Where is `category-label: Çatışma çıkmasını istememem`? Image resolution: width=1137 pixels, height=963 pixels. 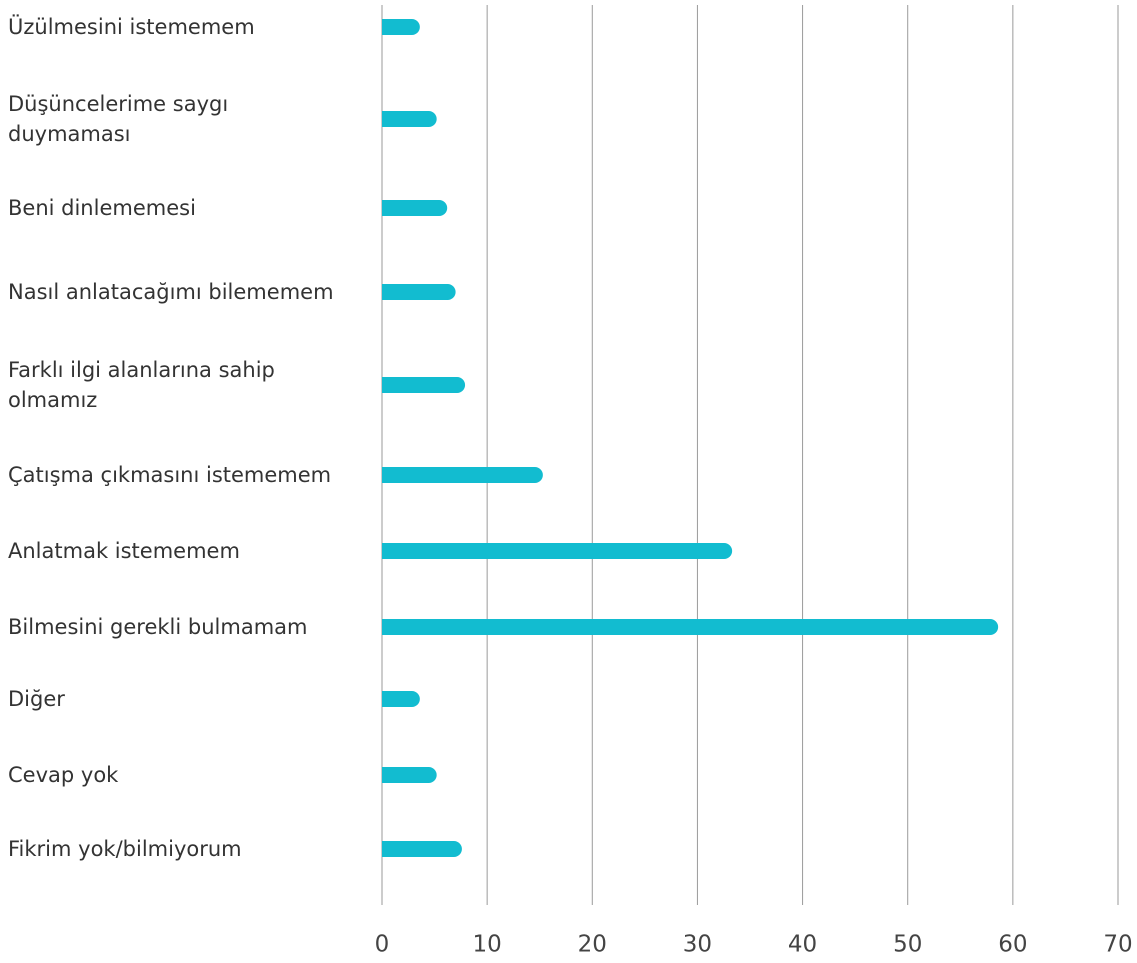 category-label: Çatışma çıkmasını istememem is located at coordinates (170, 475).